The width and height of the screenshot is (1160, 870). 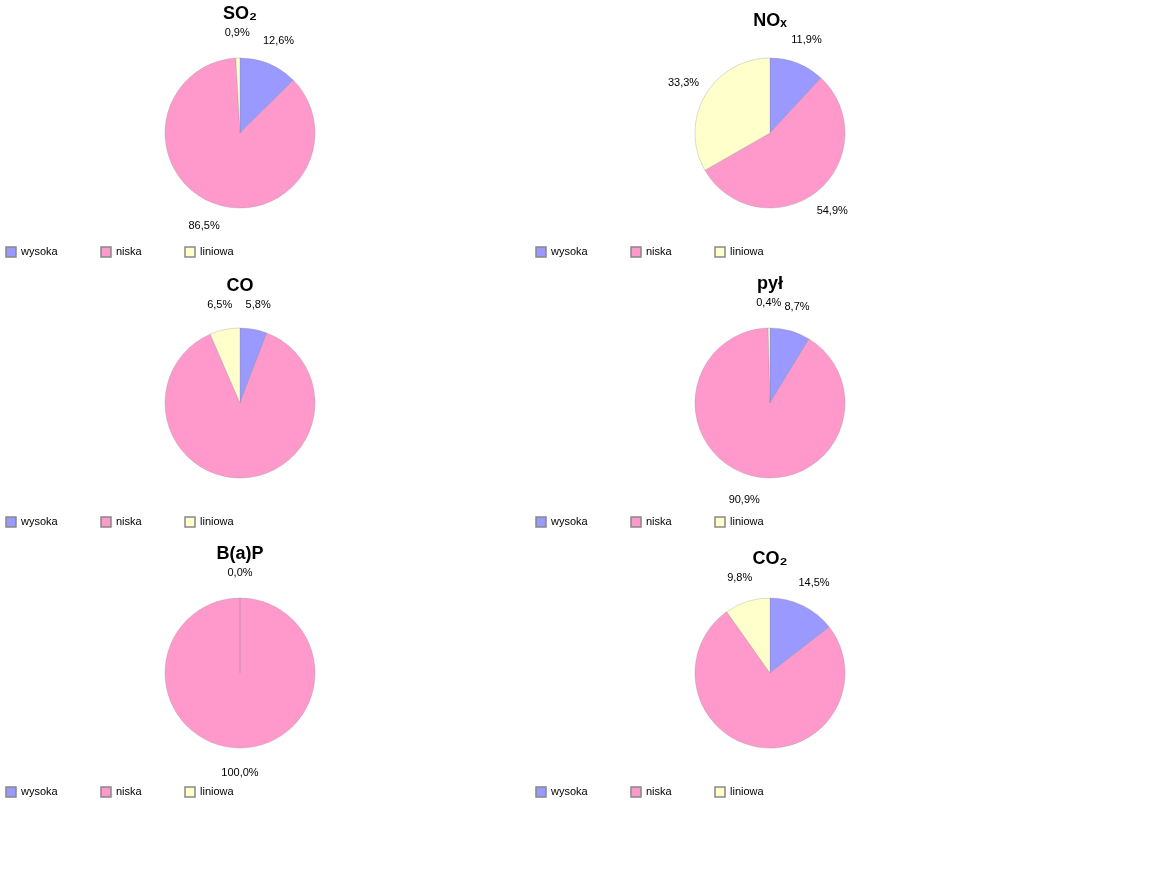 I want to click on data-label: 54,9%, so click(x=832, y=210).